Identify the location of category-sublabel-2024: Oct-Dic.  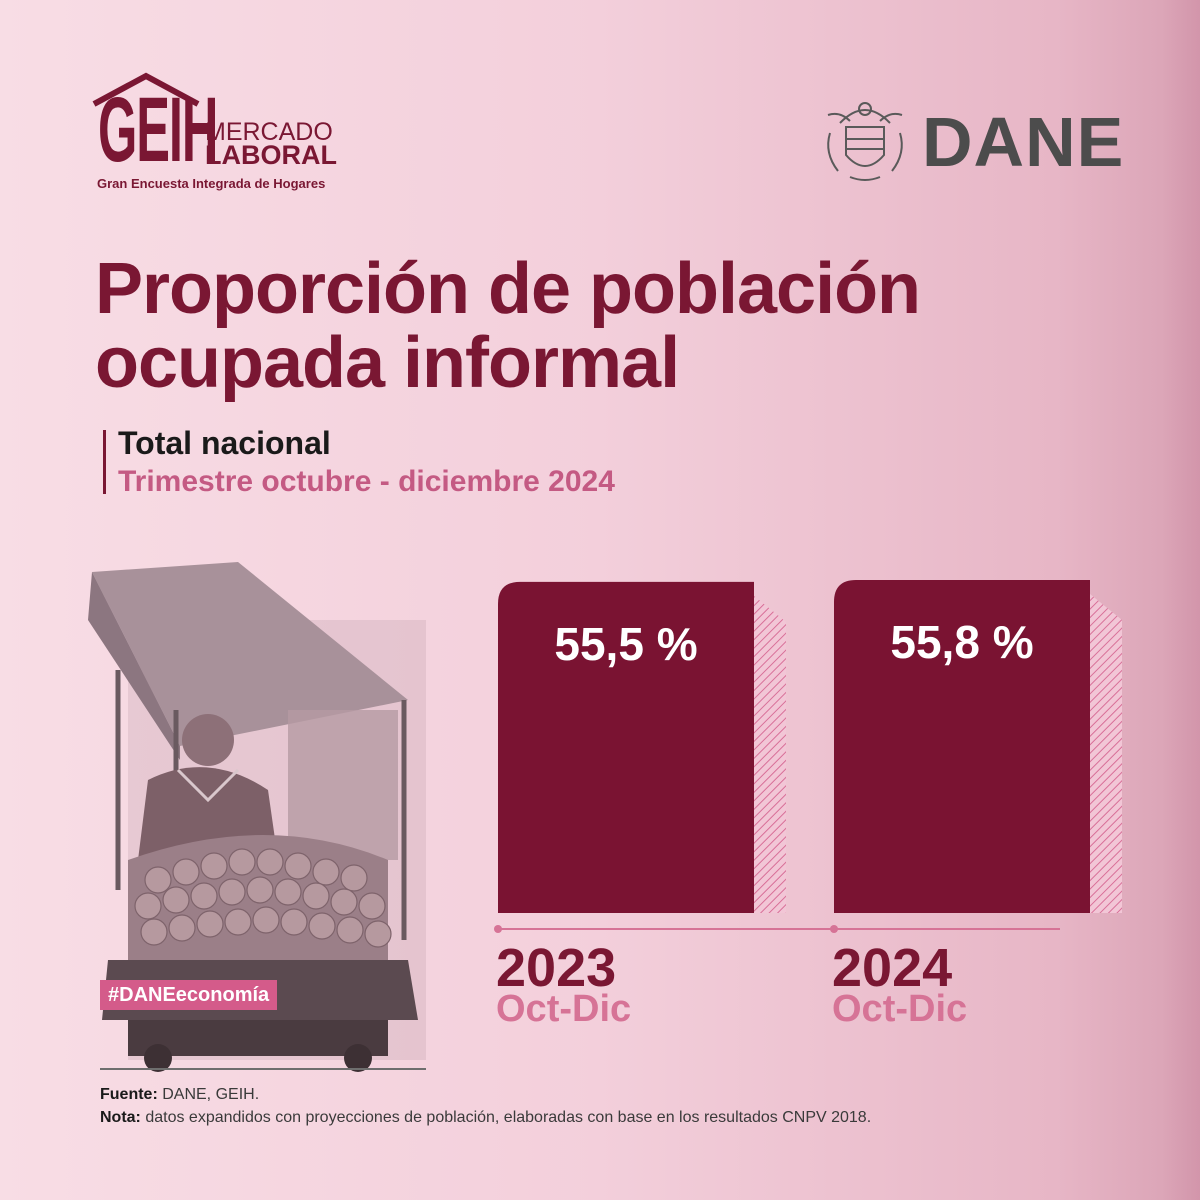
(899, 1009).